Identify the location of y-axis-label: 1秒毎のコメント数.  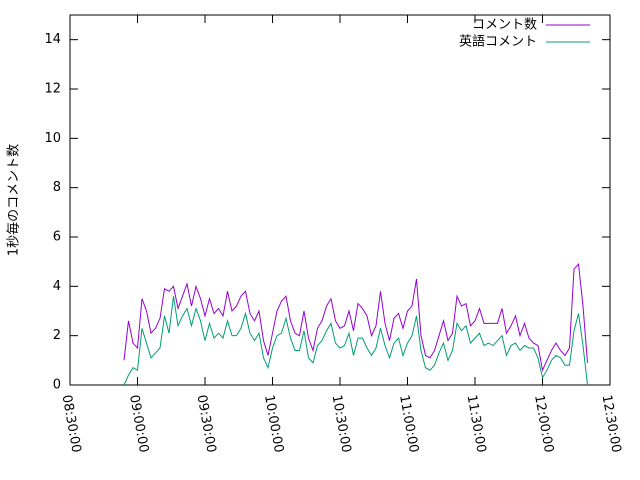
(14, 200).